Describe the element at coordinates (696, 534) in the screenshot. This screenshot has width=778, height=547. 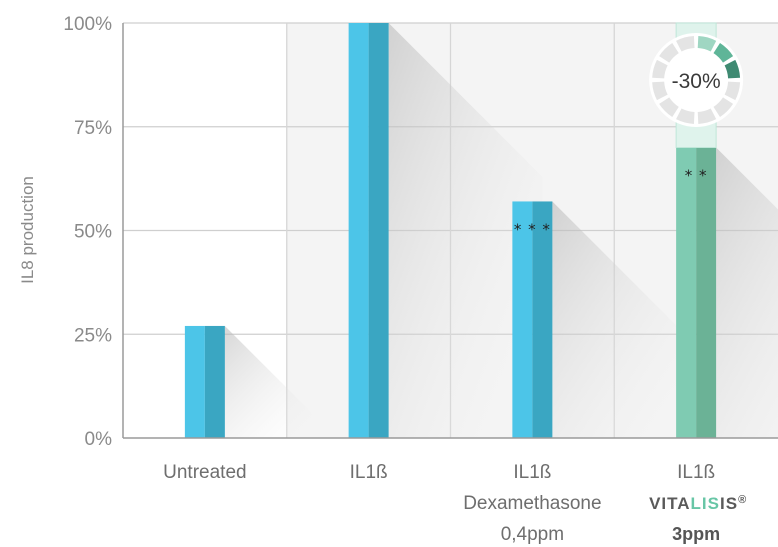
I see `category-label-bold: 3ppm` at that location.